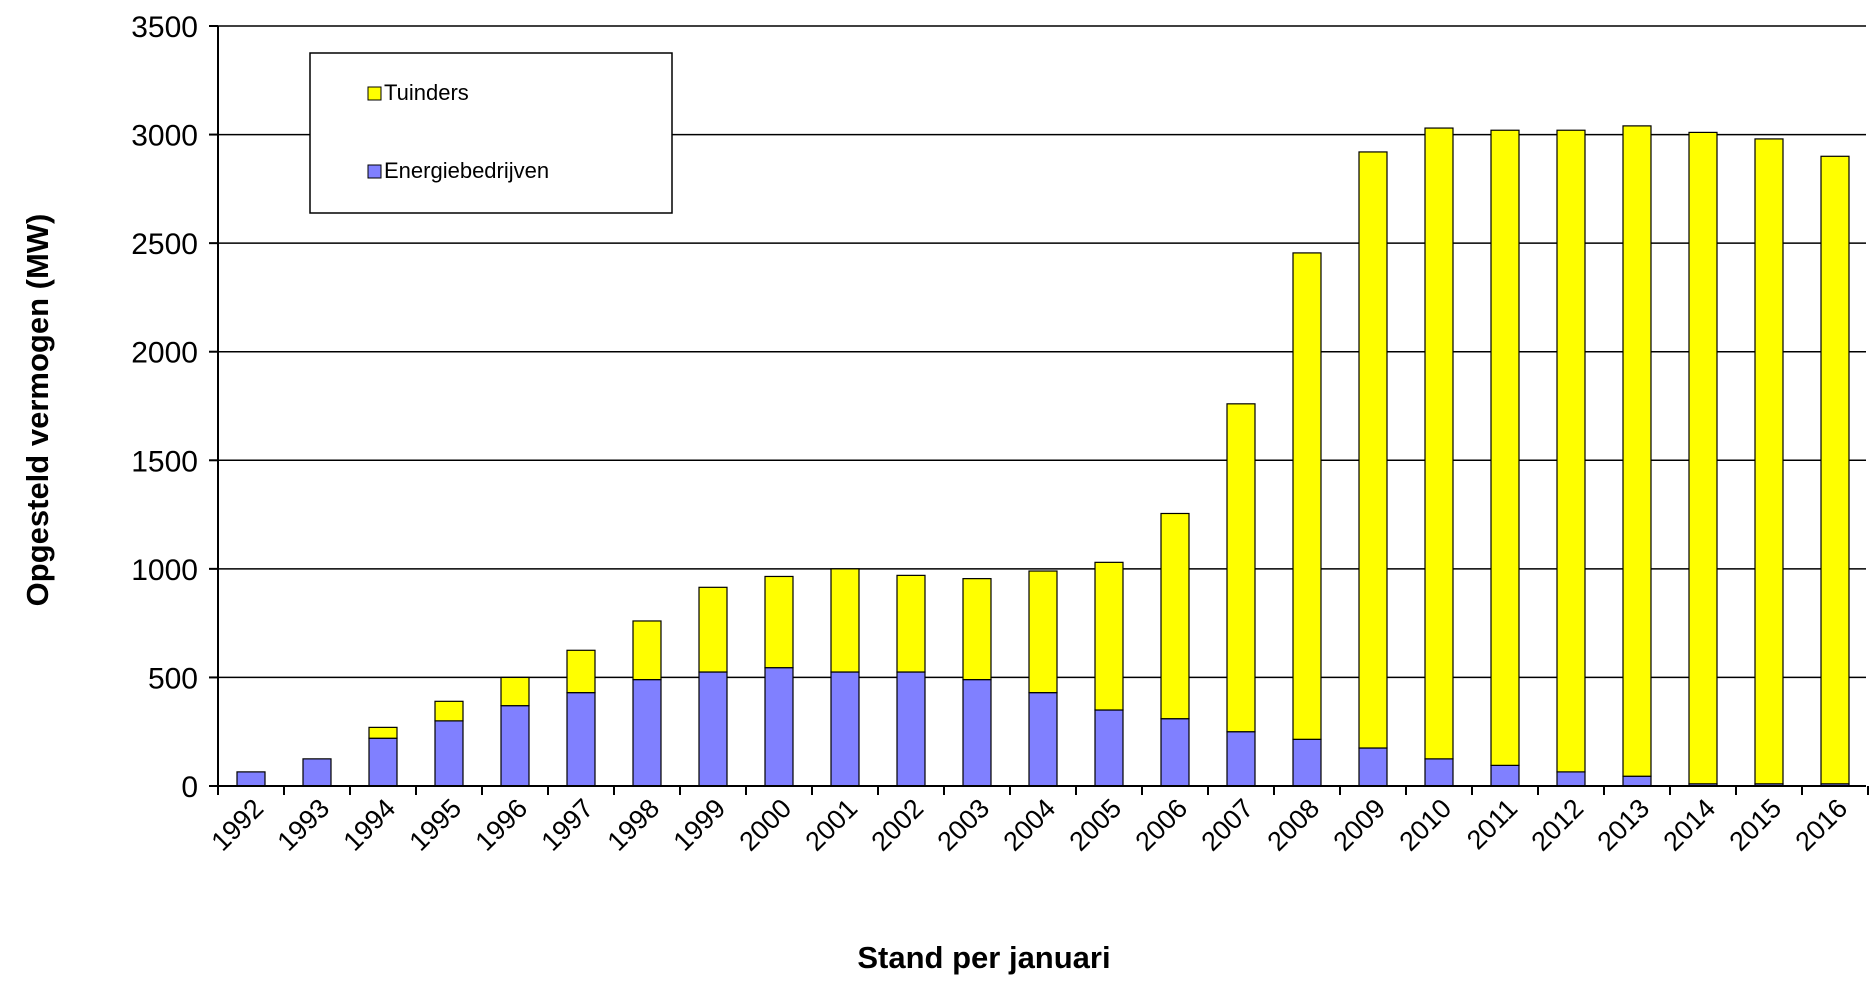  Describe the element at coordinates (779, 727) in the screenshot. I see `bar-energiebedrijven-2000` at that location.